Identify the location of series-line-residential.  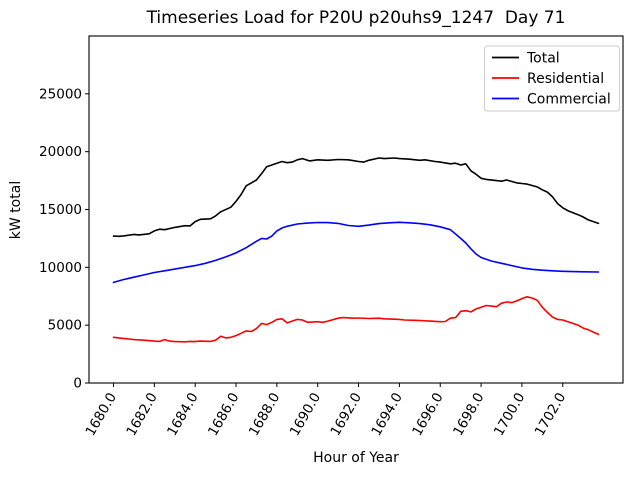
(356, 319).